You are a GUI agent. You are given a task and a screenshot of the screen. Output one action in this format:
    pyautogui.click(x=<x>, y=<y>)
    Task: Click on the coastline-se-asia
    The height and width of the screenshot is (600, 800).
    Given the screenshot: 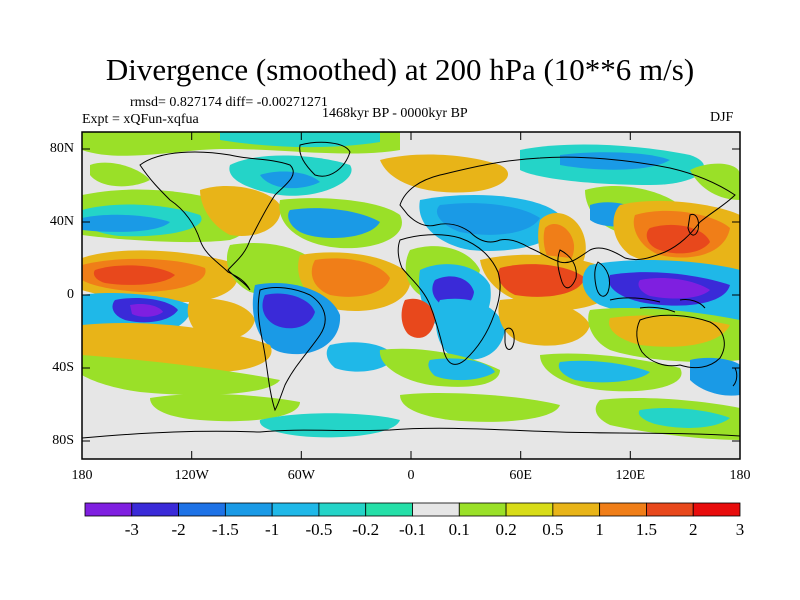 What is the action you would take?
    pyautogui.click(x=602, y=279)
    